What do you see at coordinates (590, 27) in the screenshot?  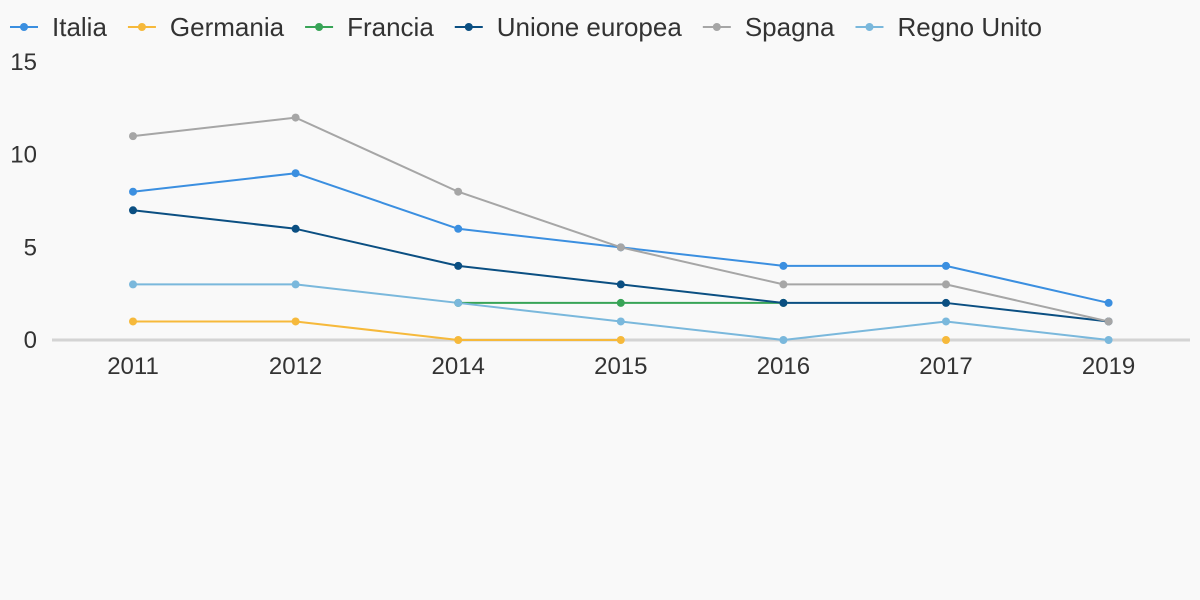 I see `legend-label: Unione europea` at bounding box center [590, 27].